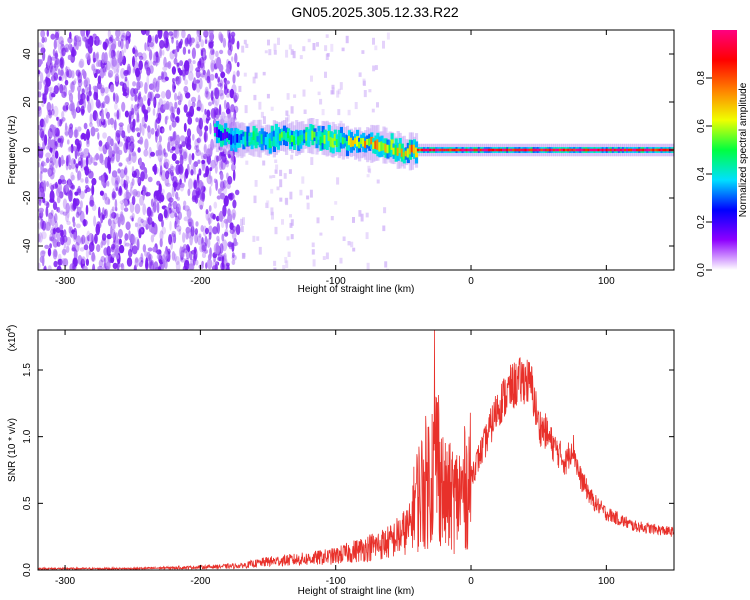 Image resolution: width=750 pixels, height=600 pixels. Describe the element at coordinates (27, 436) in the screenshot. I see `y-tick-label: 1.0` at that location.